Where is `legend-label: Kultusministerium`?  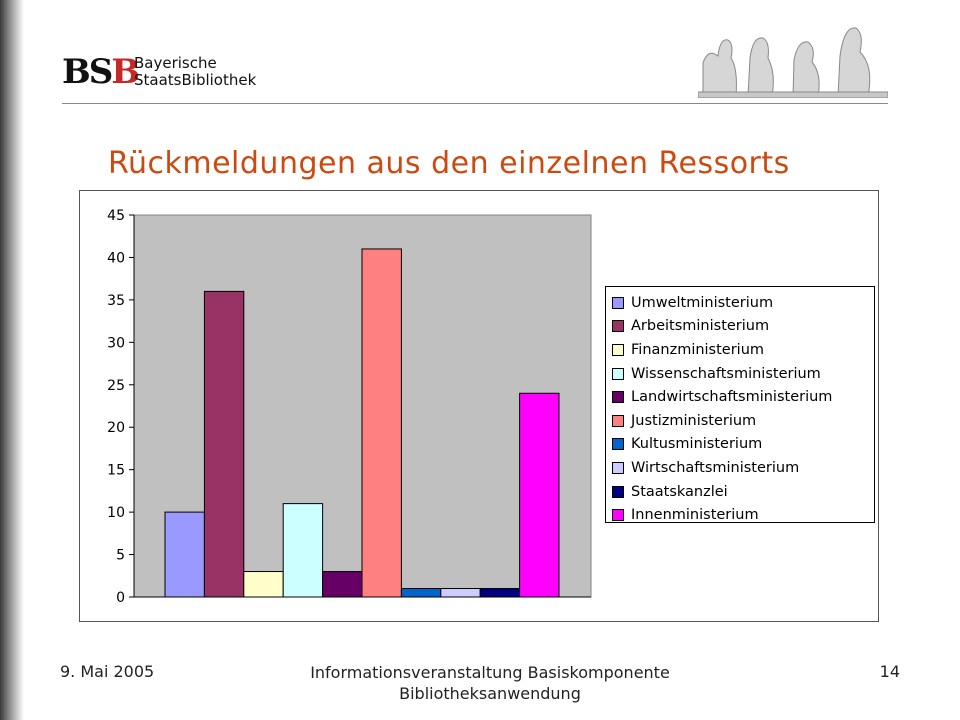
legend-label: Kultusministerium is located at coordinates (697, 444).